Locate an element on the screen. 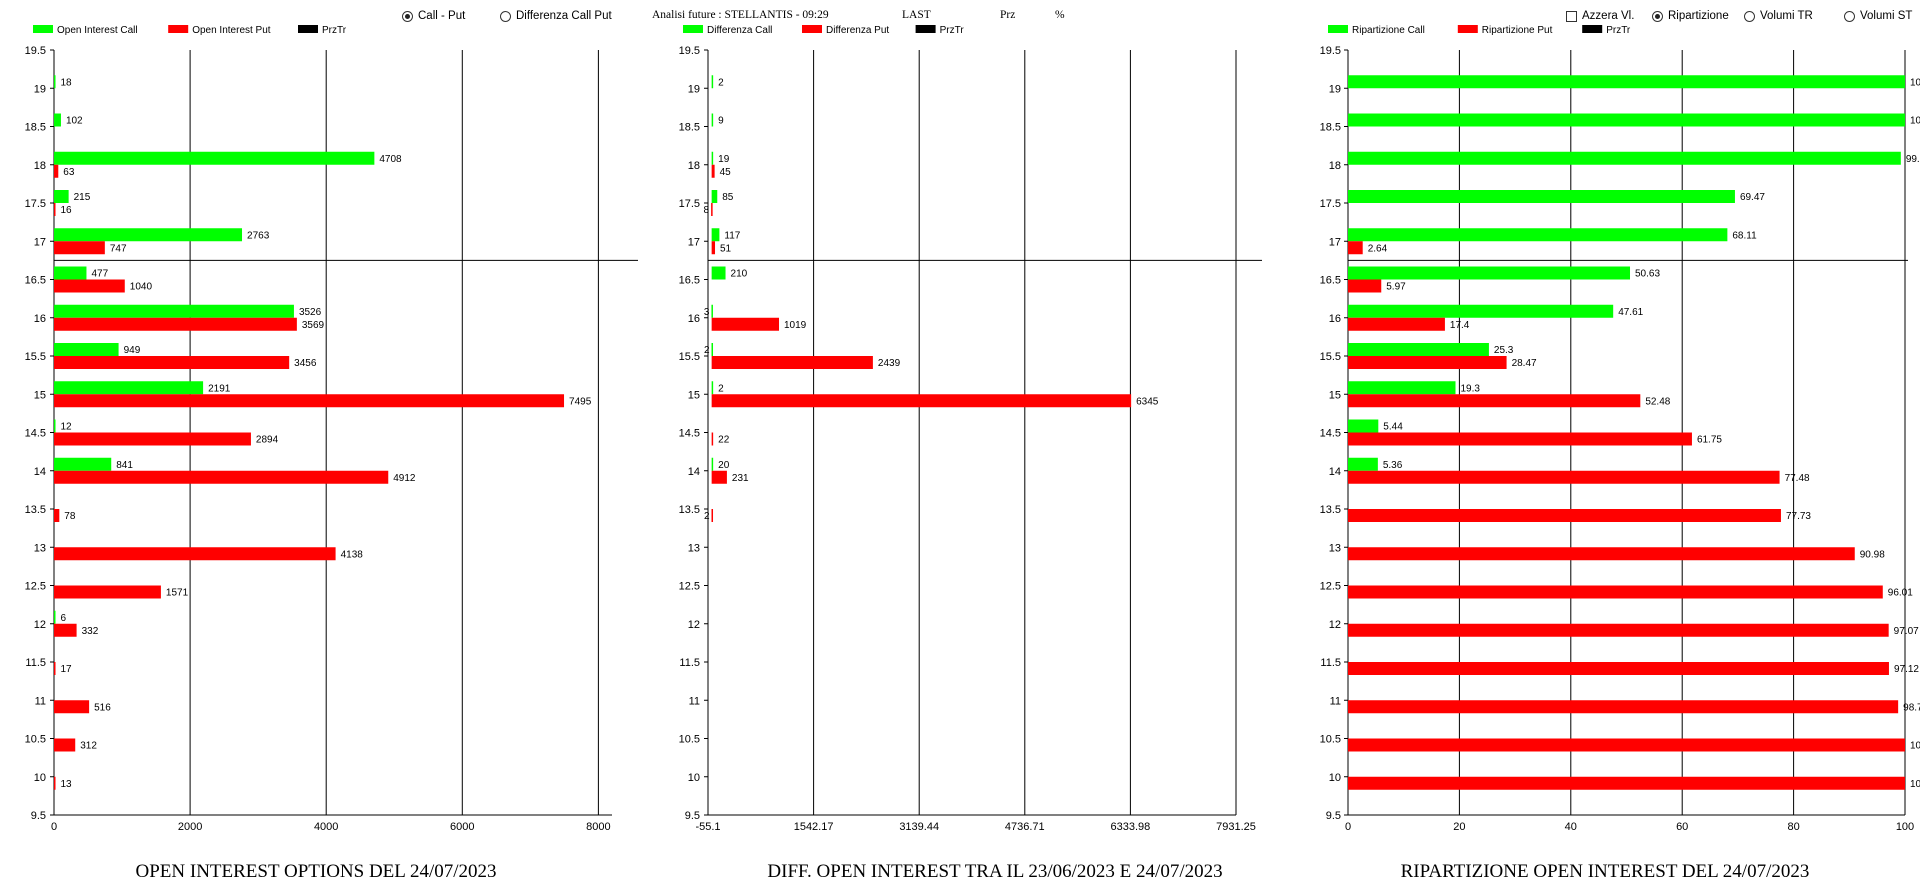 This screenshot has width=1920, height=883. chart2-ytick-7: 12.5 is located at coordinates (689, 587).